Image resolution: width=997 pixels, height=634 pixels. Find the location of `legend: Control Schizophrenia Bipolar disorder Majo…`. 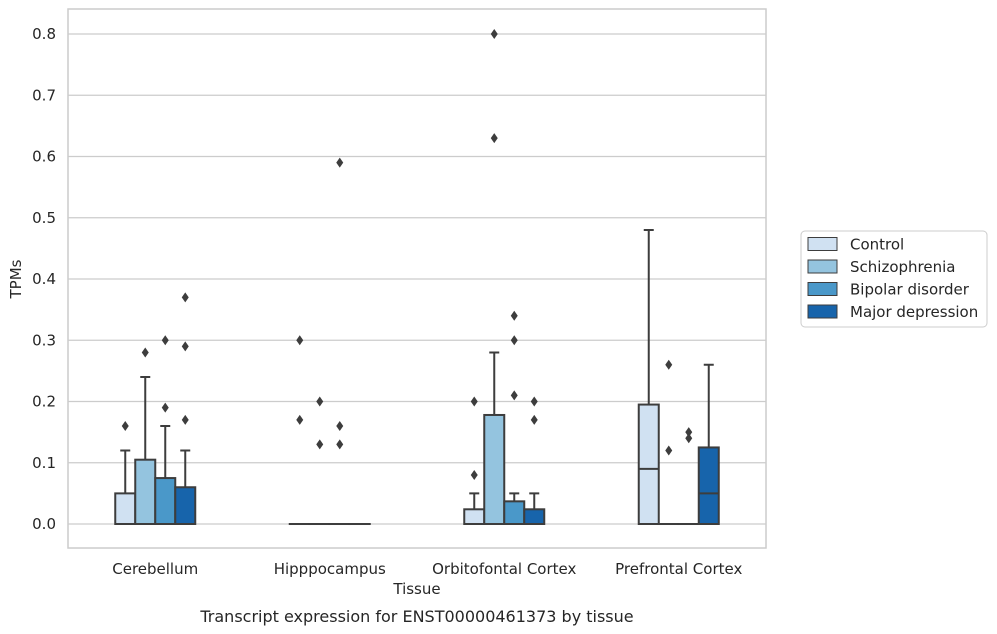

legend: Control Schizophrenia Bipolar disorder Majo… is located at coordinates (894, 279).